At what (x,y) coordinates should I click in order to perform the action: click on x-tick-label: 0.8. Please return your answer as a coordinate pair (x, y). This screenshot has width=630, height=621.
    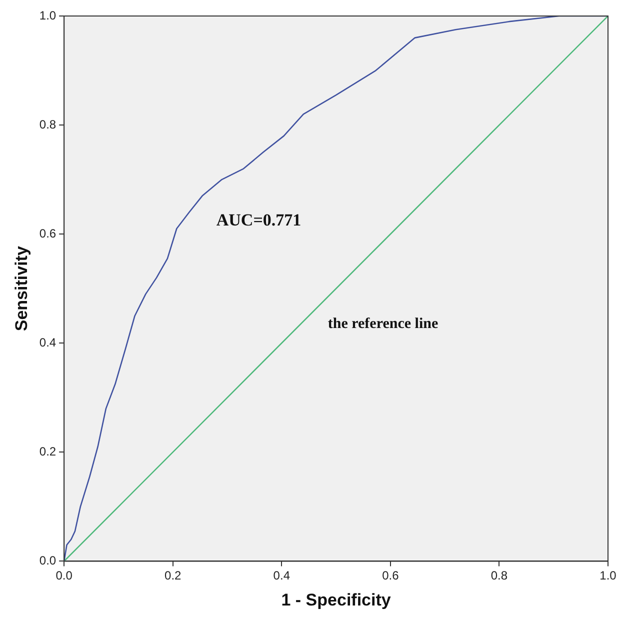
    Looking at the image, I should click on (499, 575).